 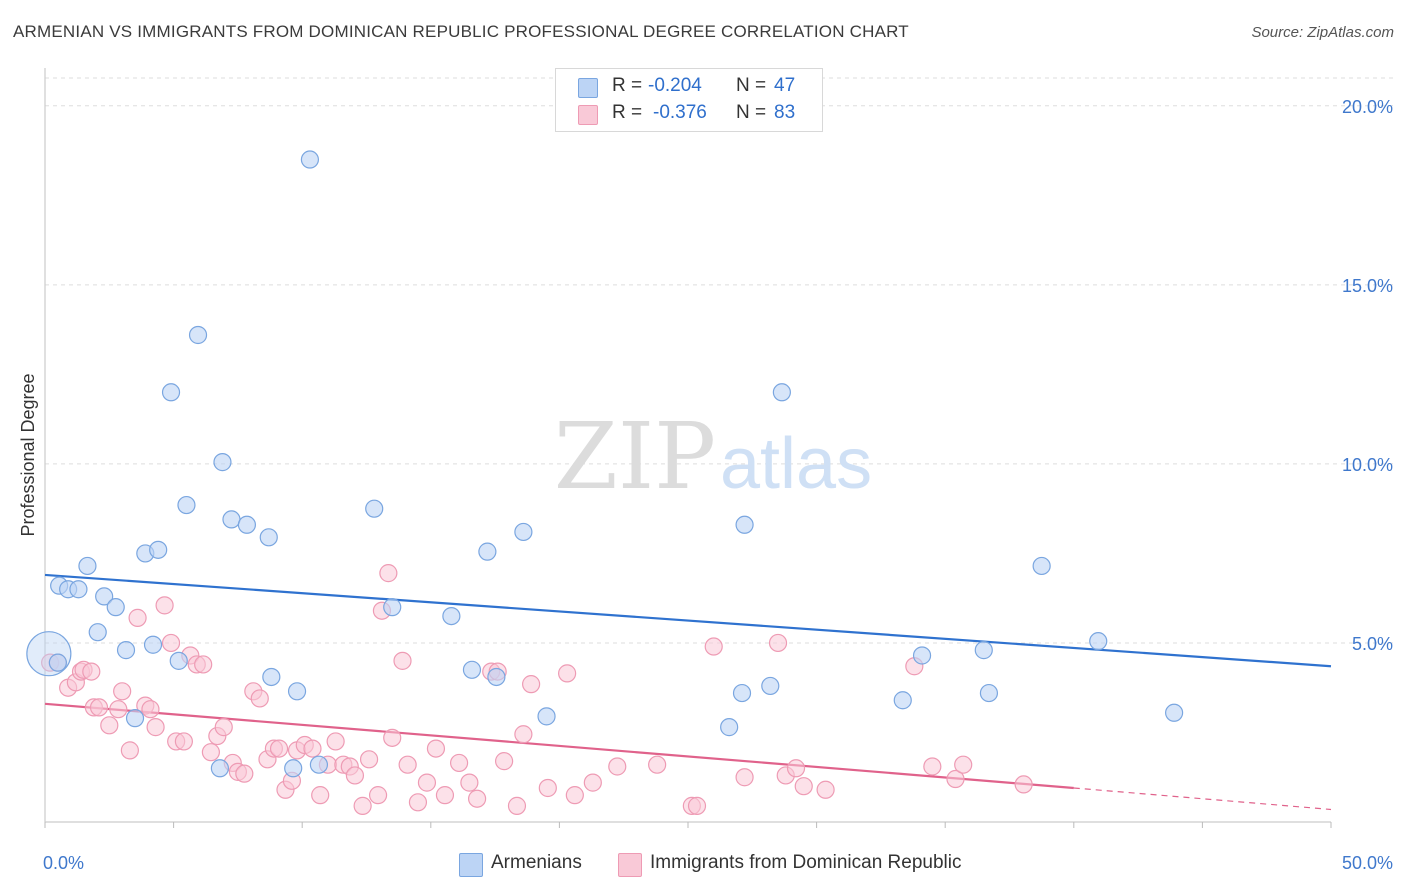 I want to click on armenians-trend-line, so click(x=688, y=620).